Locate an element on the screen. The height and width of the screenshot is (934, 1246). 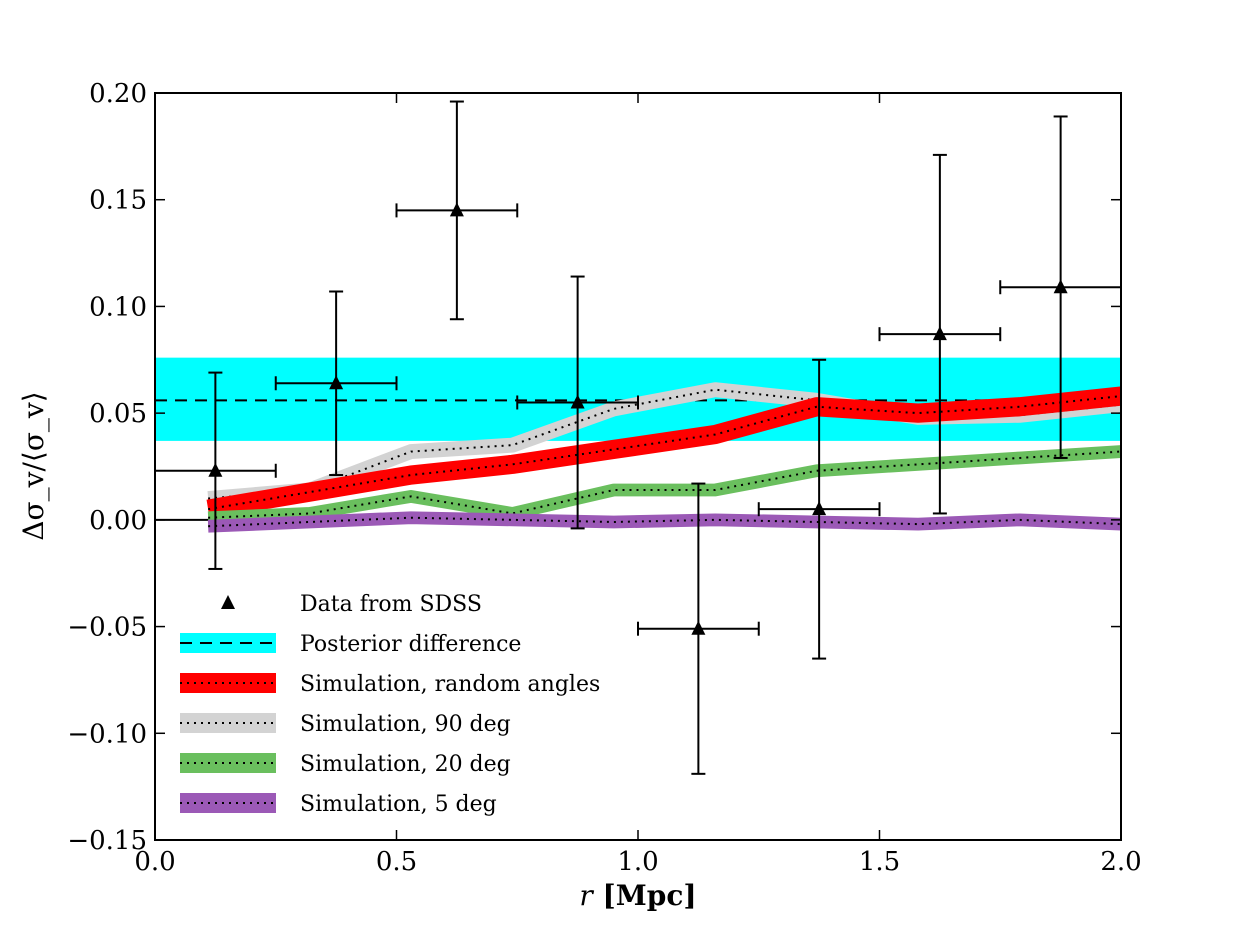
series-line-simulation-20-deg is located at coordinates (664, 484).